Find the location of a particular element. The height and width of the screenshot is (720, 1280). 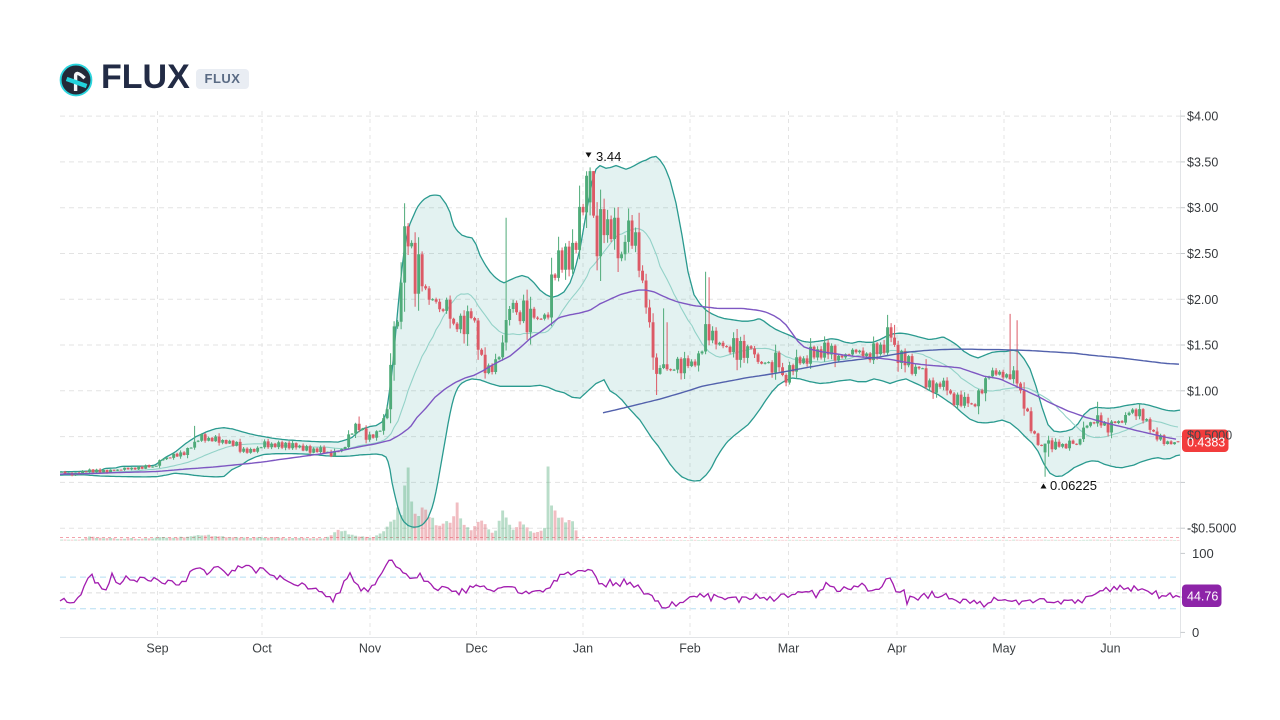

svg-text: Feb is located at coordinates (690, 649).